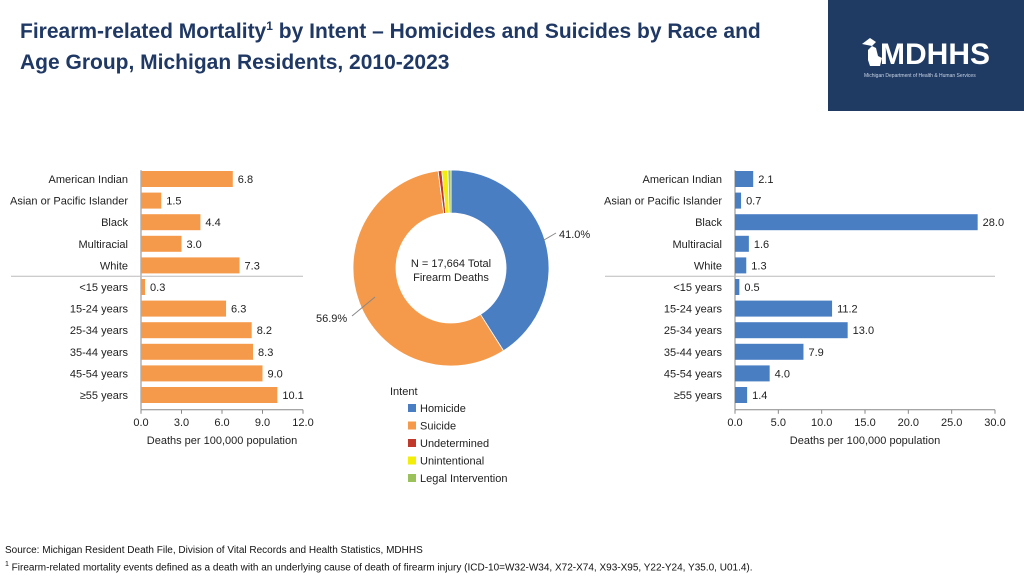 The width and height of the screenshot is (1024, 576). I want to click on bar-chart-2-category-label: <15 years, so click(697, 288).